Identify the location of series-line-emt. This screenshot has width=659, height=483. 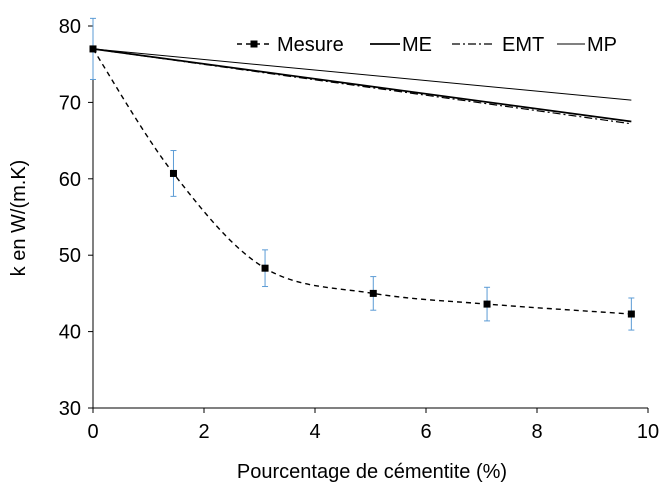
(362, 86).